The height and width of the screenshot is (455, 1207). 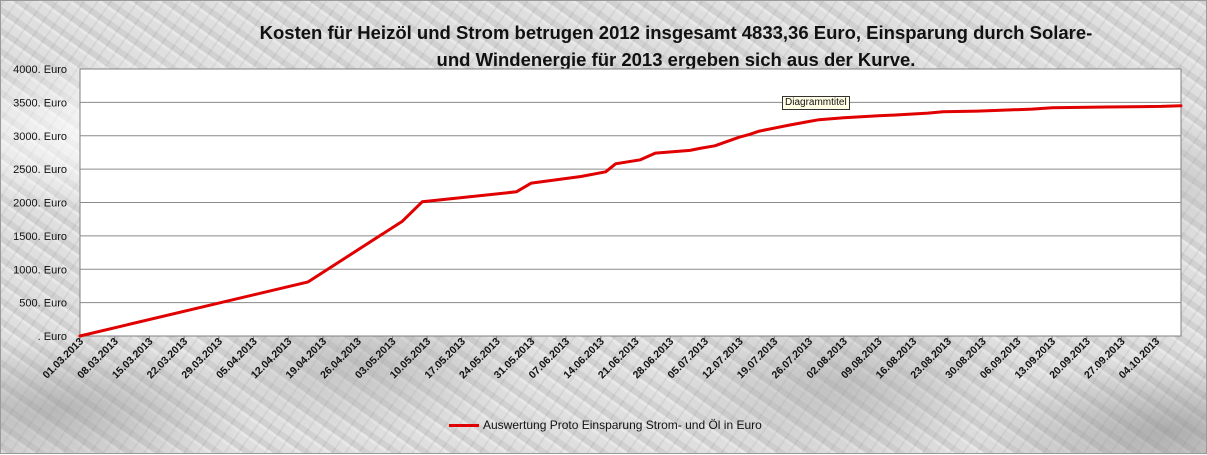 What do you see at coordinates (816, 103) in the screenshot?
I see `chart-tooltip: Diagrammtitel` at bounding box center [816, 103].